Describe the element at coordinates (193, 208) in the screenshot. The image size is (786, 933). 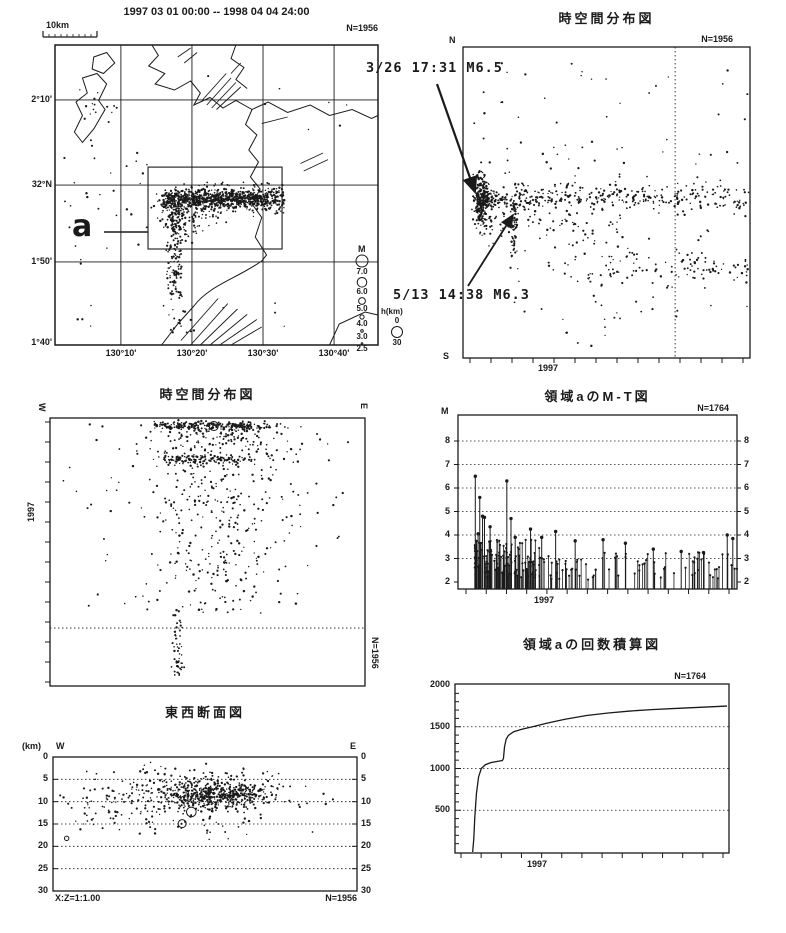
I see `map-region-a-box` at that location.